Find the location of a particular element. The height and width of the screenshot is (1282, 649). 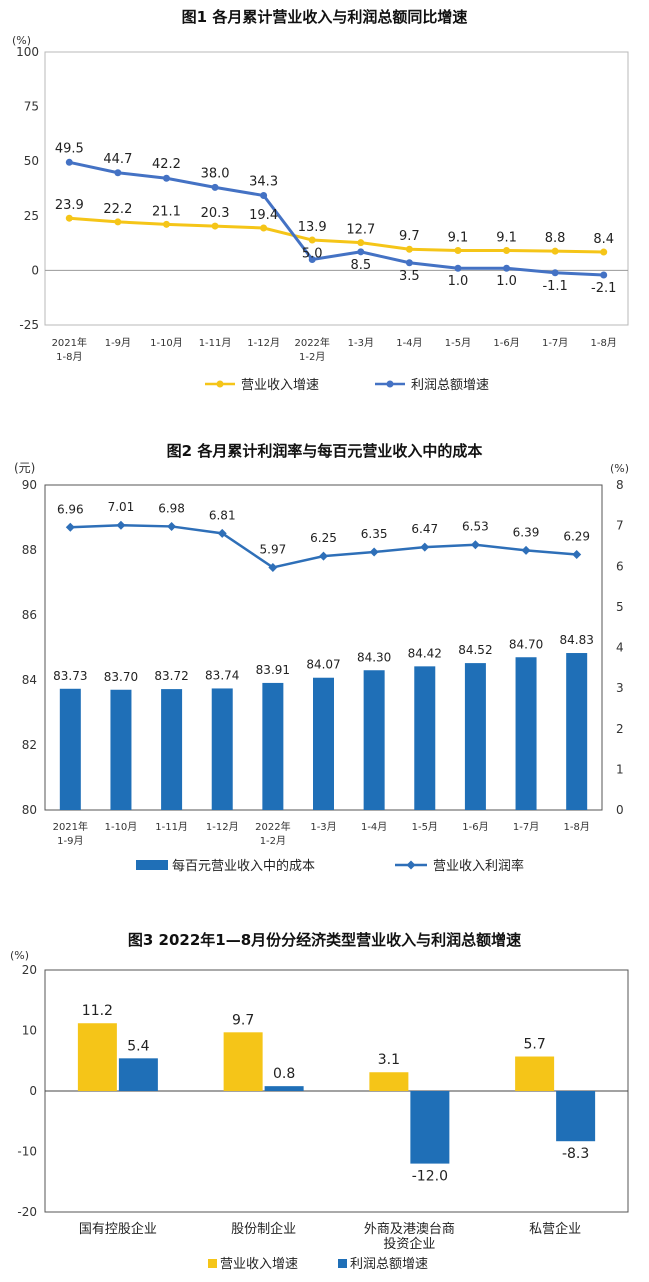

data-label: 22.2 is located at coordinates (117, 209).